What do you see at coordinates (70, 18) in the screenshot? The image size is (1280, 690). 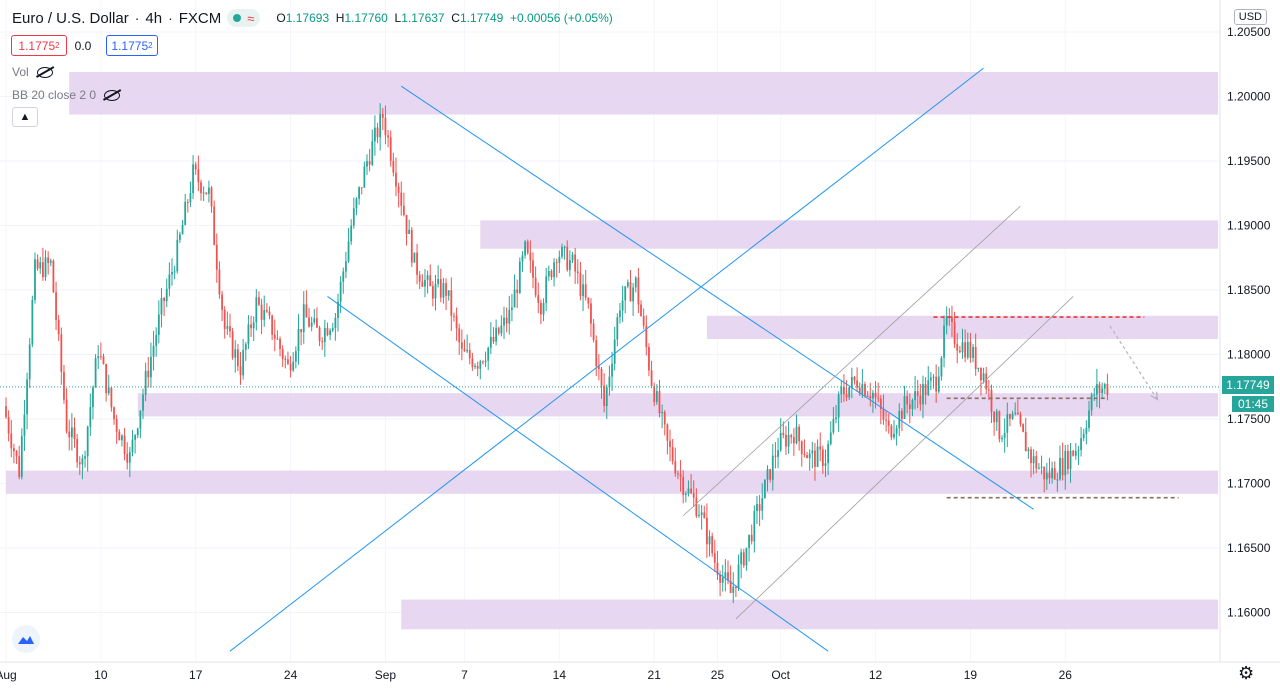 I see `symbol-title: Euro / U.S. Dollar` at bounding box center [70, 18].